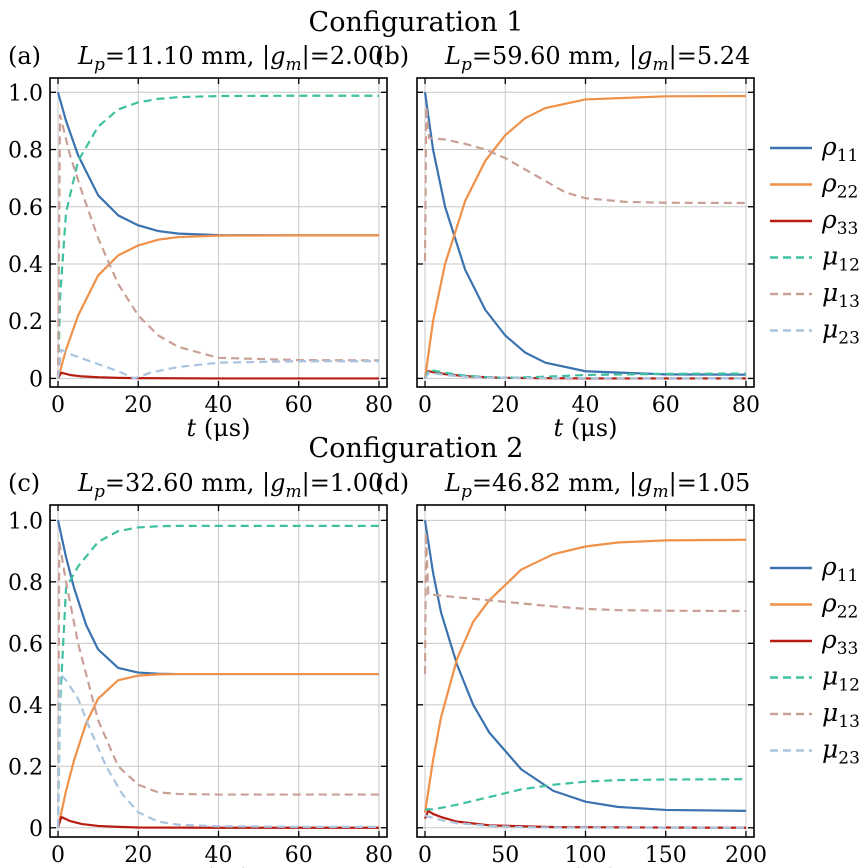  Describe the element at coordinates (392, 56) in the screenshot. I see `panel-letter: (b)` at that location.